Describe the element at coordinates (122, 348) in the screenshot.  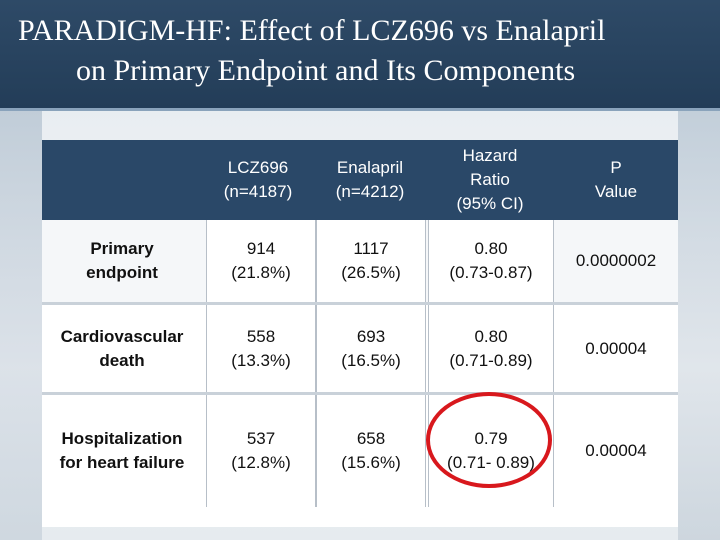
I see `row-label-cardiovascular-death: Cardiovascular death` at that location.